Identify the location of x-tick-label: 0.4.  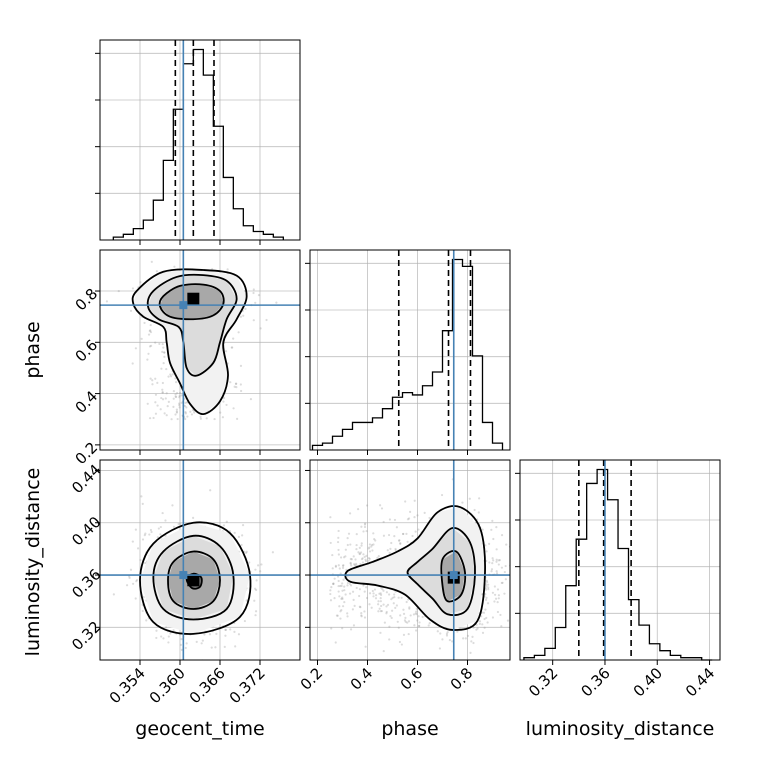
(362, 679).